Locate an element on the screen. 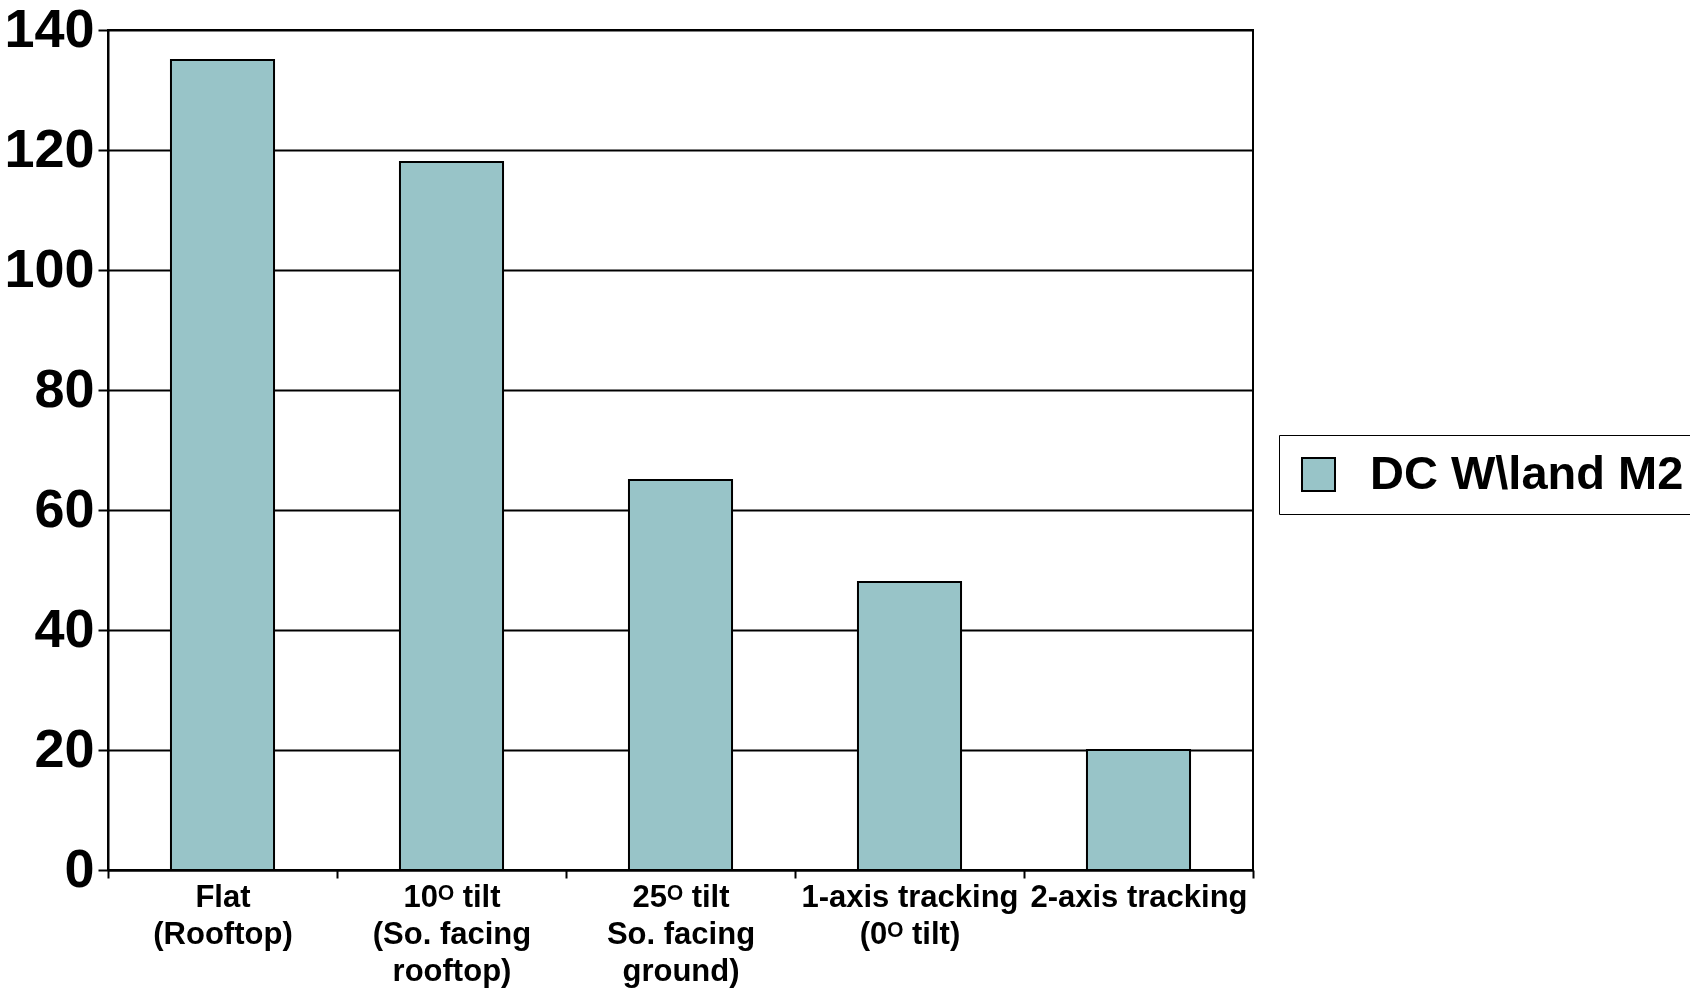  y-tick-label: 0 is located at coordinates (79, 867).